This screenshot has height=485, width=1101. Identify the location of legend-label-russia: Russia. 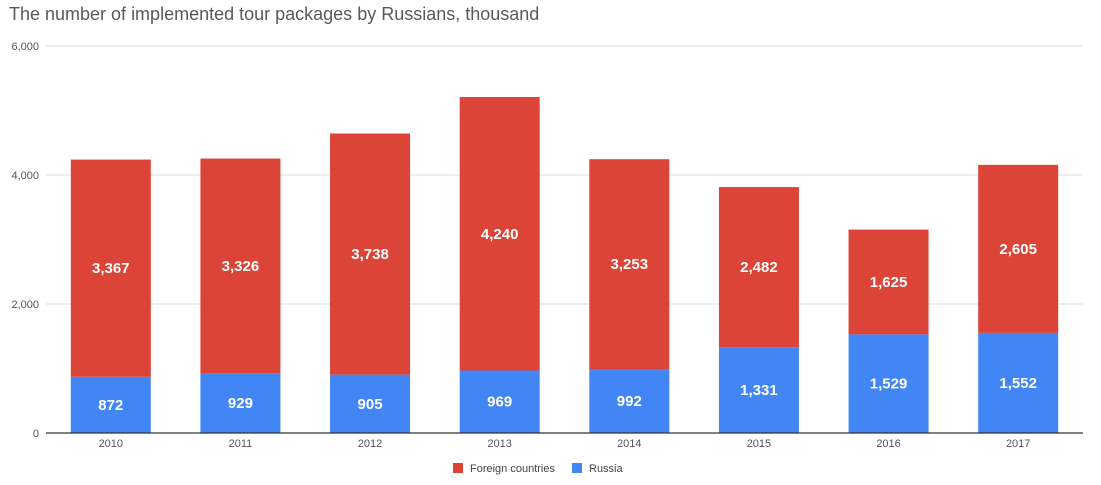
(606, 469).